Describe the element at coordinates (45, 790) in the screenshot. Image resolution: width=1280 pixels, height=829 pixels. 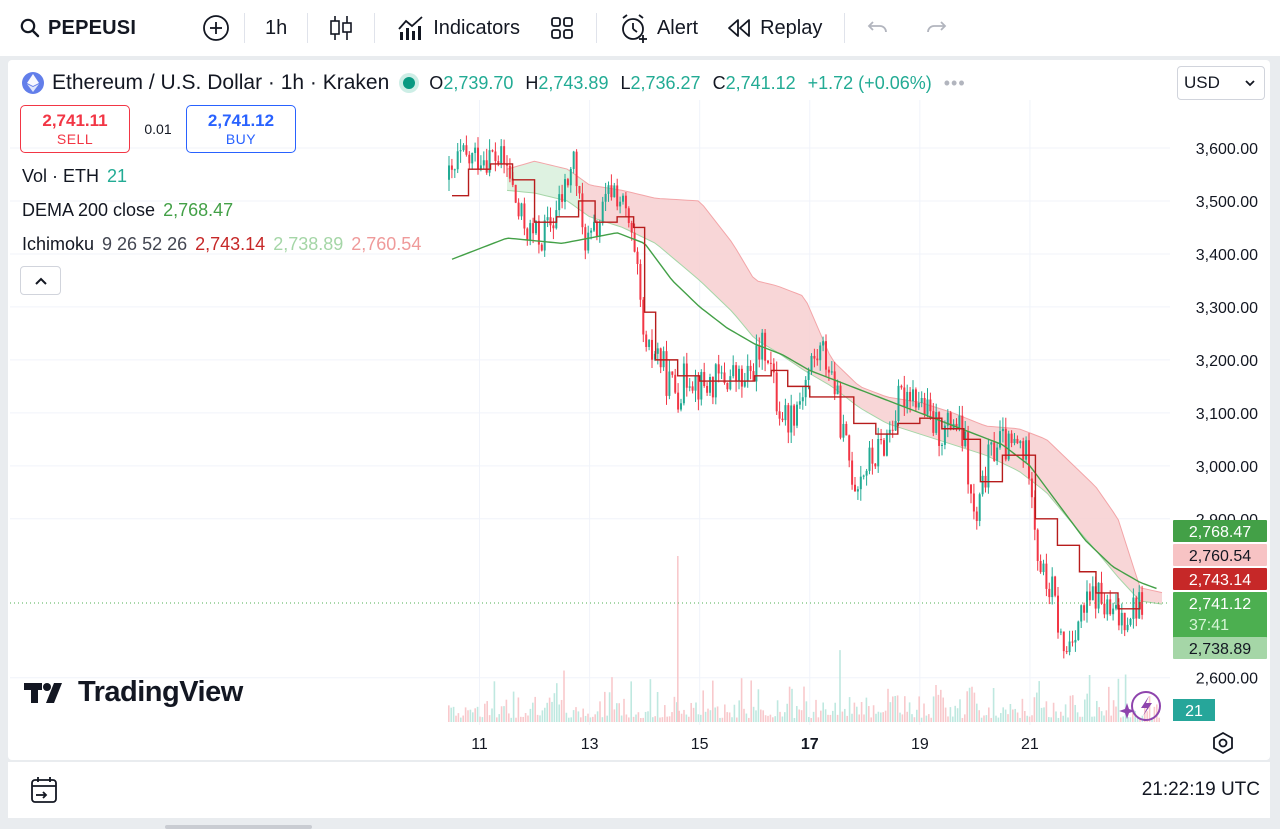
I see `date-range-icon` at that location.